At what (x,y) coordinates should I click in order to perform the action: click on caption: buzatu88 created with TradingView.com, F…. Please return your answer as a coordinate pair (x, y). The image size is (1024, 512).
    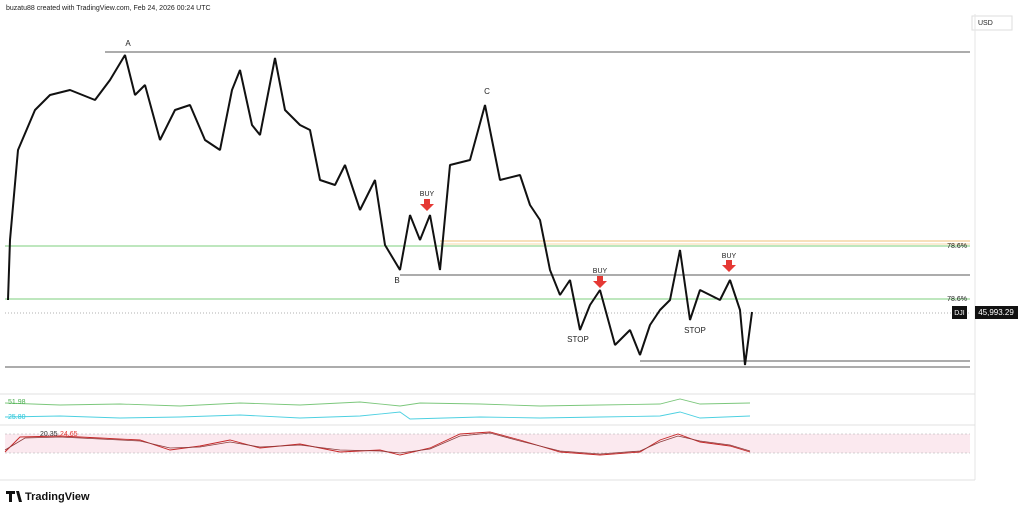
    Looking at the image, I should click on (108, 8).